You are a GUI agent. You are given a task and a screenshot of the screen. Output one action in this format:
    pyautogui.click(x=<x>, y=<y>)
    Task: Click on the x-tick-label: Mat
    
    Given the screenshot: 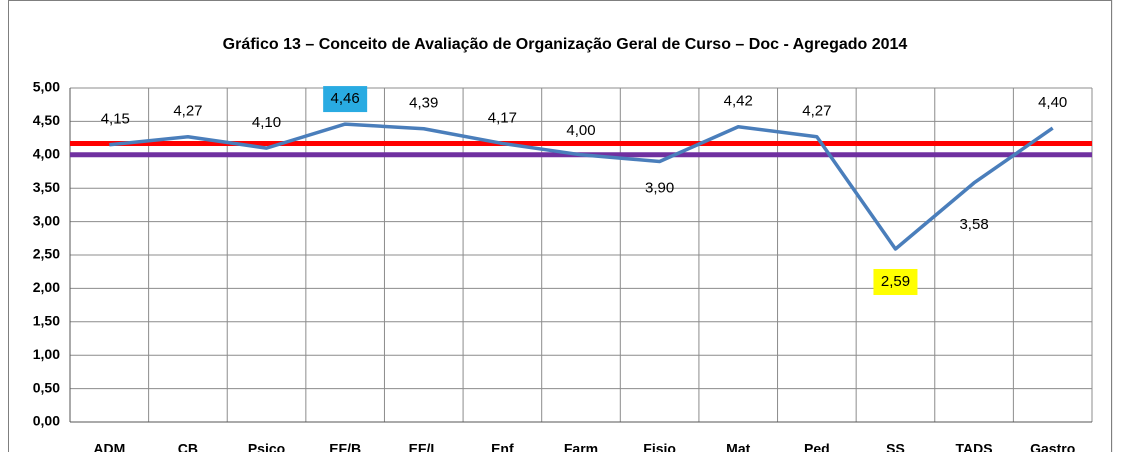 What is the action you would take?
    pyautogui.click(x=738, y=446)
    